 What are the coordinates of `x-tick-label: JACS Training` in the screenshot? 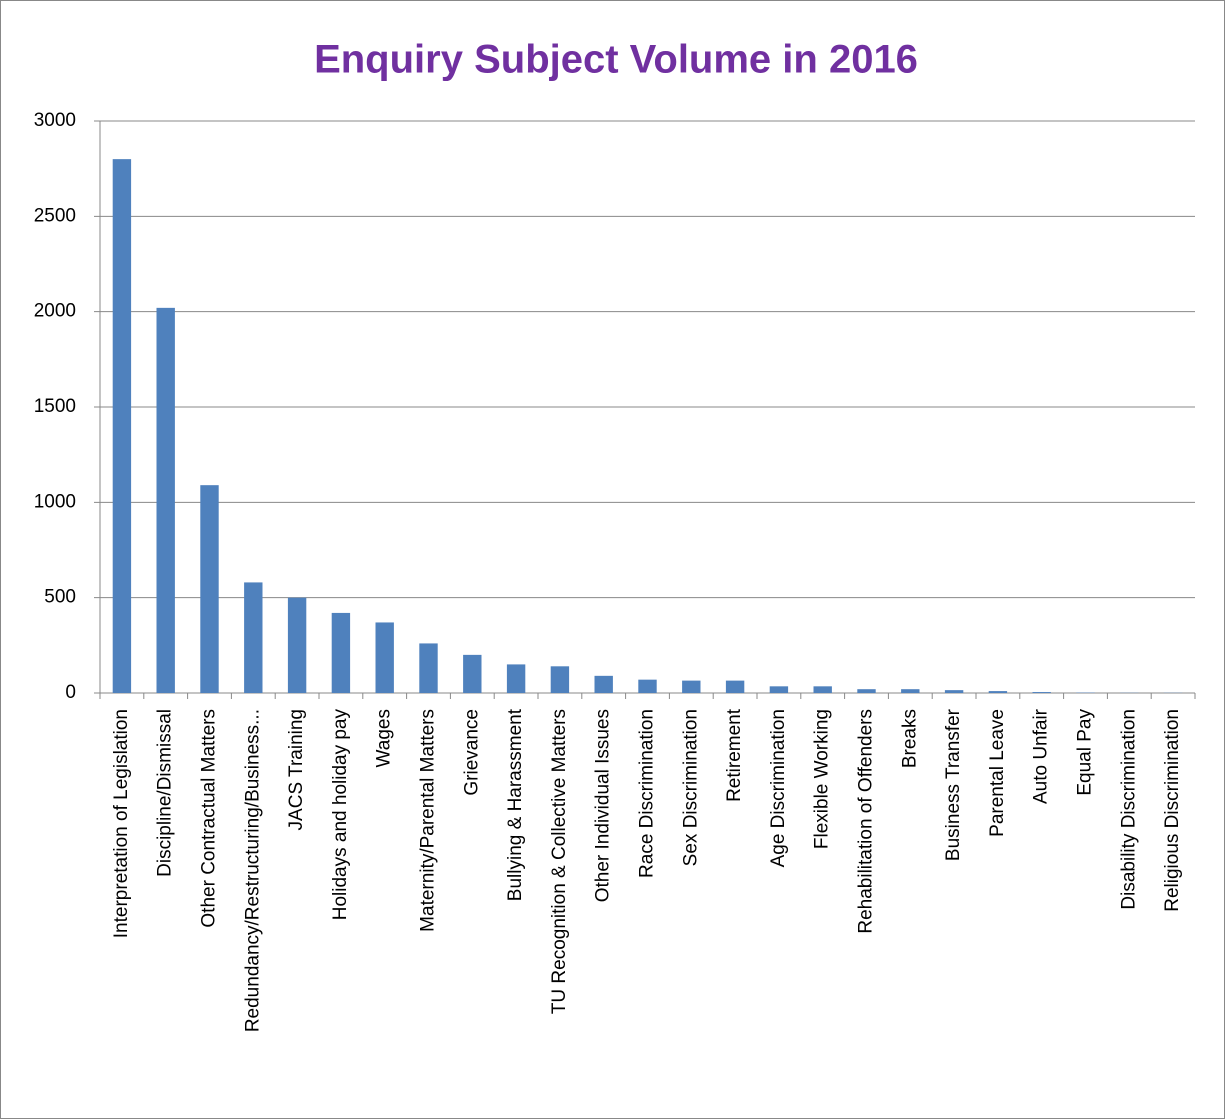 It's located at (296, 769).